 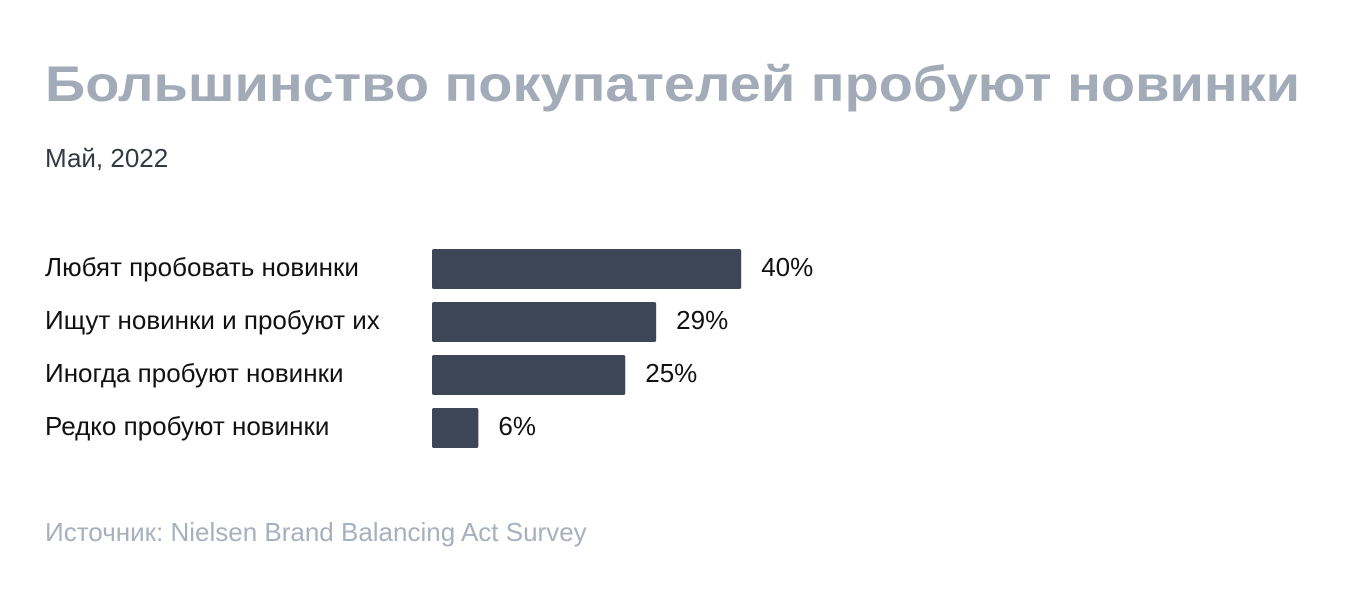 What do you see at coordinates (787, 267) in the screenshot?
I see `value-label: 40%` at bounding box center [787, 267].